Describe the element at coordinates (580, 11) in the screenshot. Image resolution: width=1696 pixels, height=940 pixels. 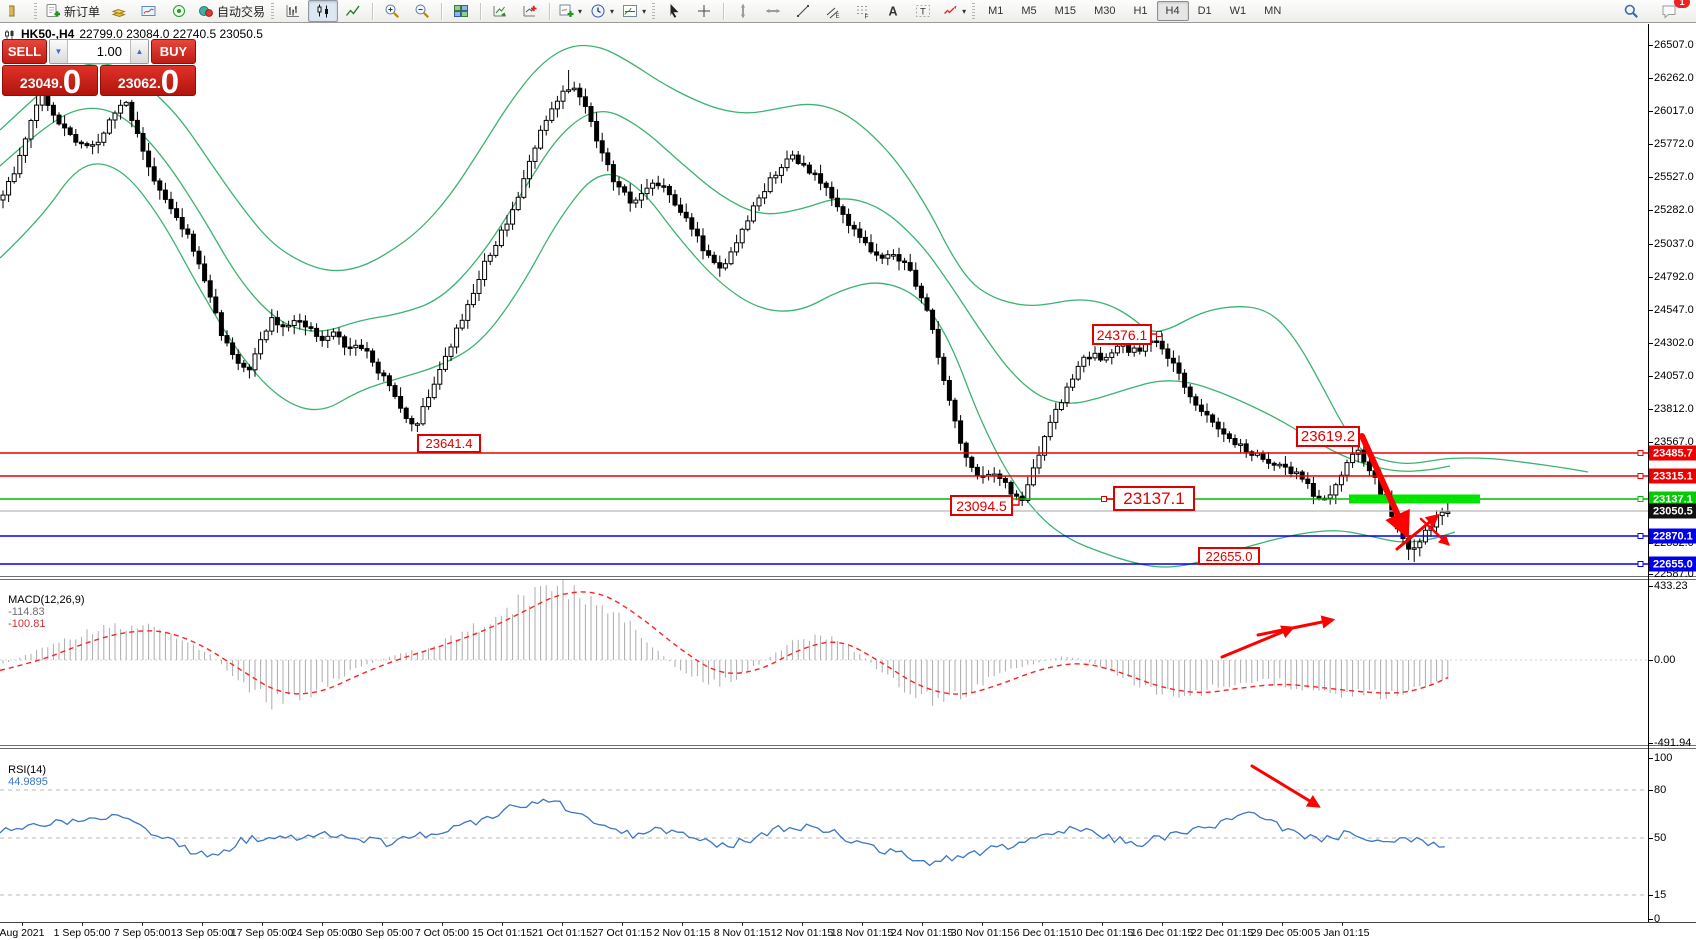
I see `new-object-dropdown-icon: ▾` at that location.